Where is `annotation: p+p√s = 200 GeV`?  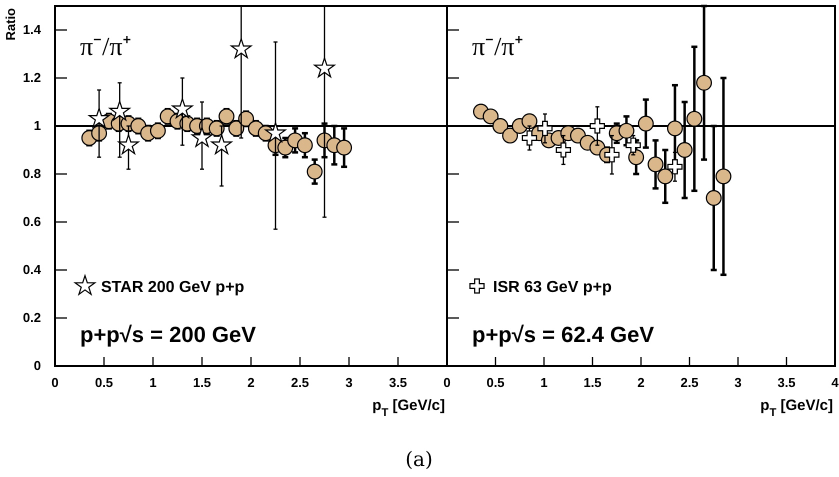 annotation: p+p√s = 200 GeV is located at coordinates (168, 334).